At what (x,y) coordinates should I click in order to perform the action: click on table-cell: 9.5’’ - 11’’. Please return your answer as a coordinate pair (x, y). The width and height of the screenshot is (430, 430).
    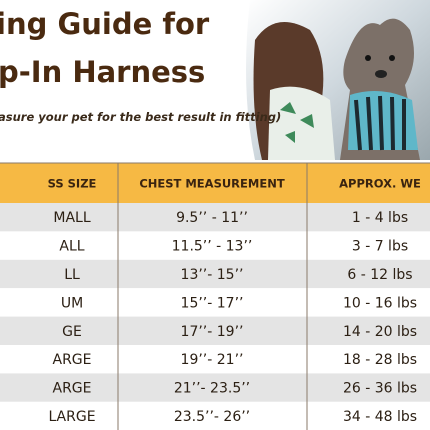
    Looking at the image, I should click on (212, 218).